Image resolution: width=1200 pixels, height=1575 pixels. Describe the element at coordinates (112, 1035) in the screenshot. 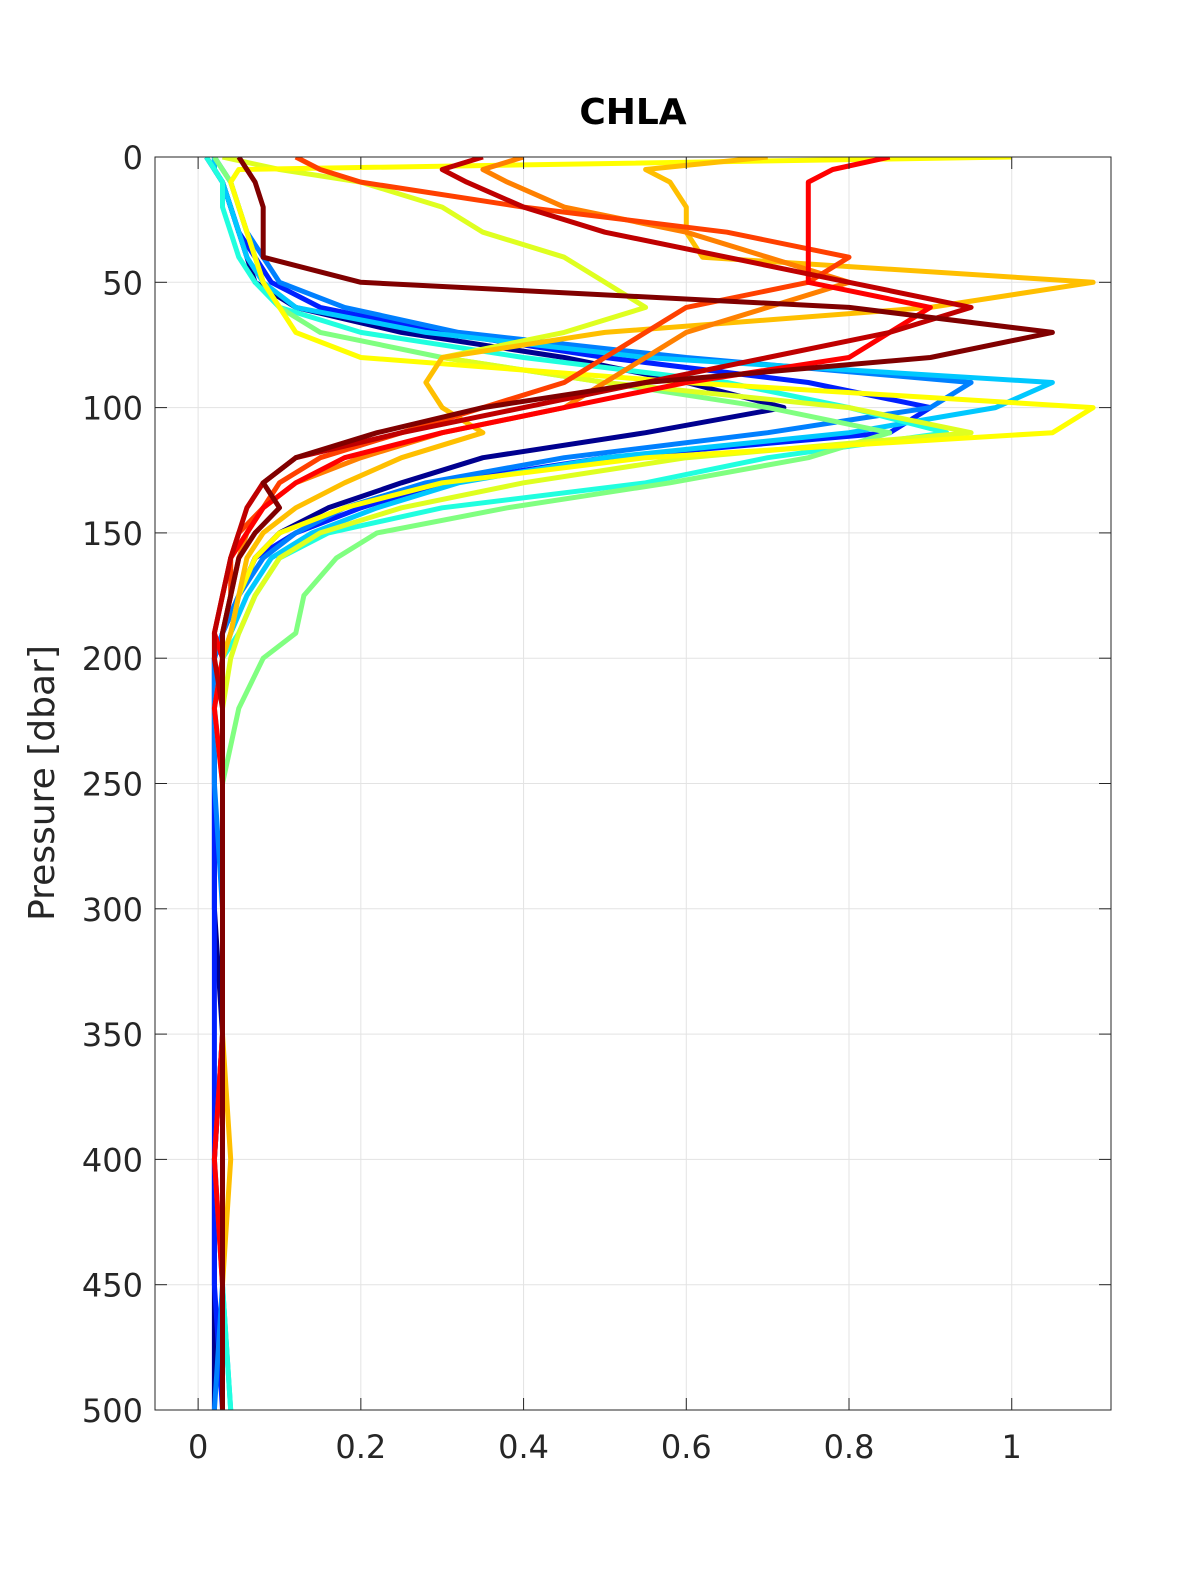

I see `y-tick-label: 350` at that location.